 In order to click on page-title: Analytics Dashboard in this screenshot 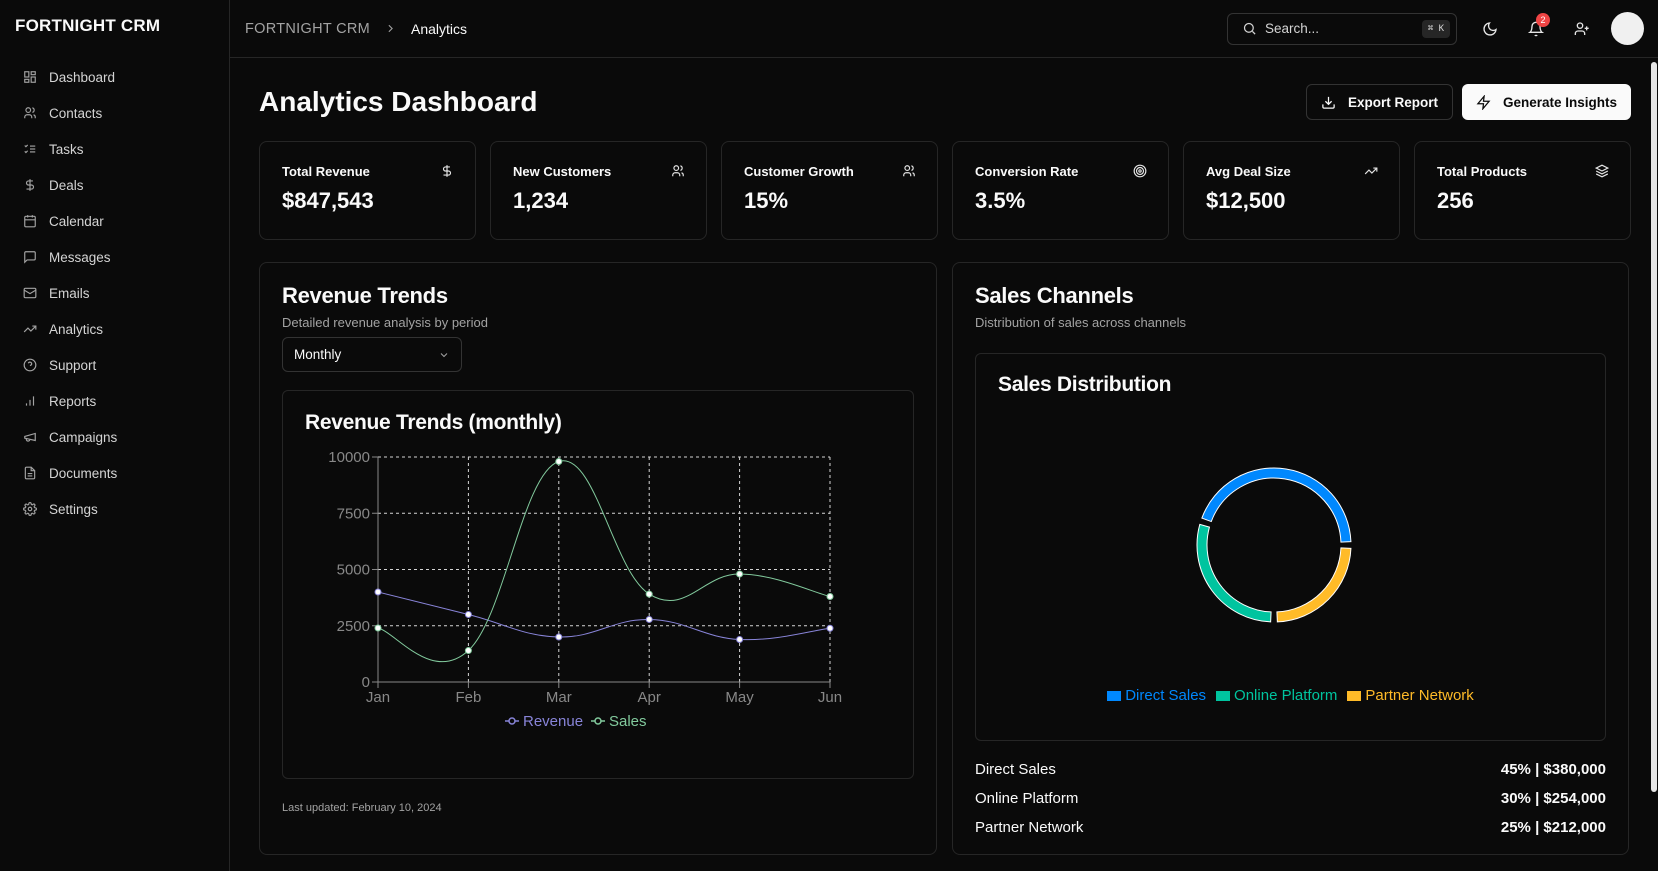, I will do `click(398, 101)`.